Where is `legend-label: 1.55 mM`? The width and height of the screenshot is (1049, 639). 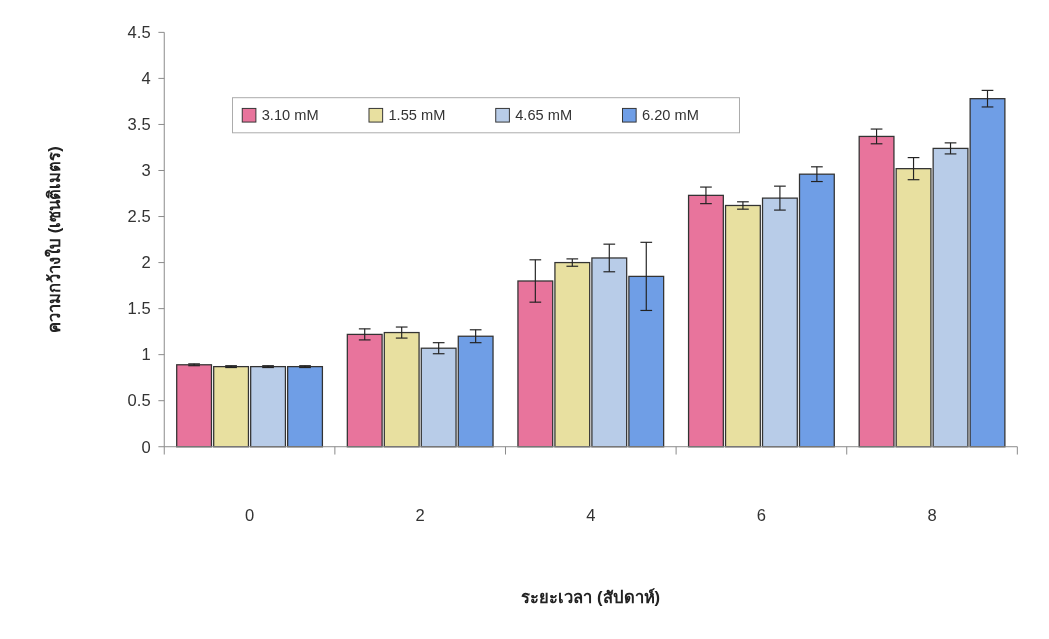
legend-label: 1.55 mM is located at coordinates (417, 115).